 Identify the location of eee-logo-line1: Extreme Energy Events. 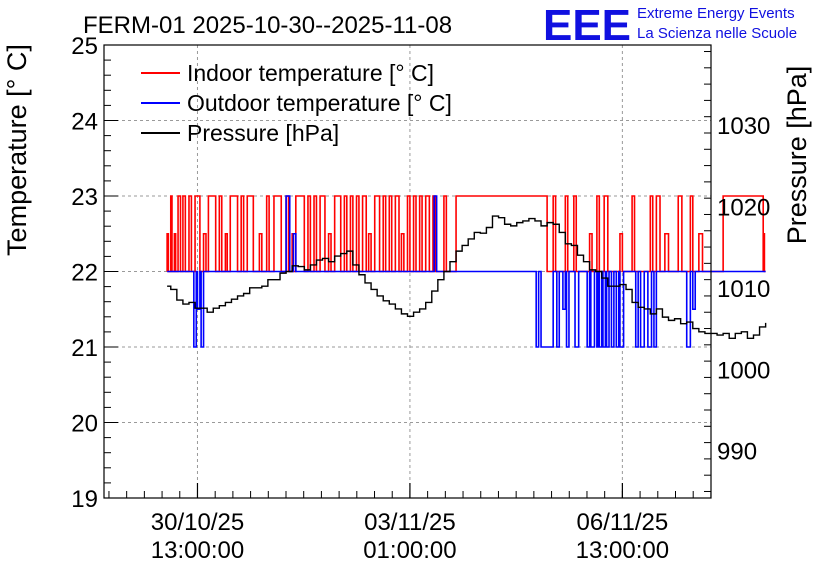
(716, 13).